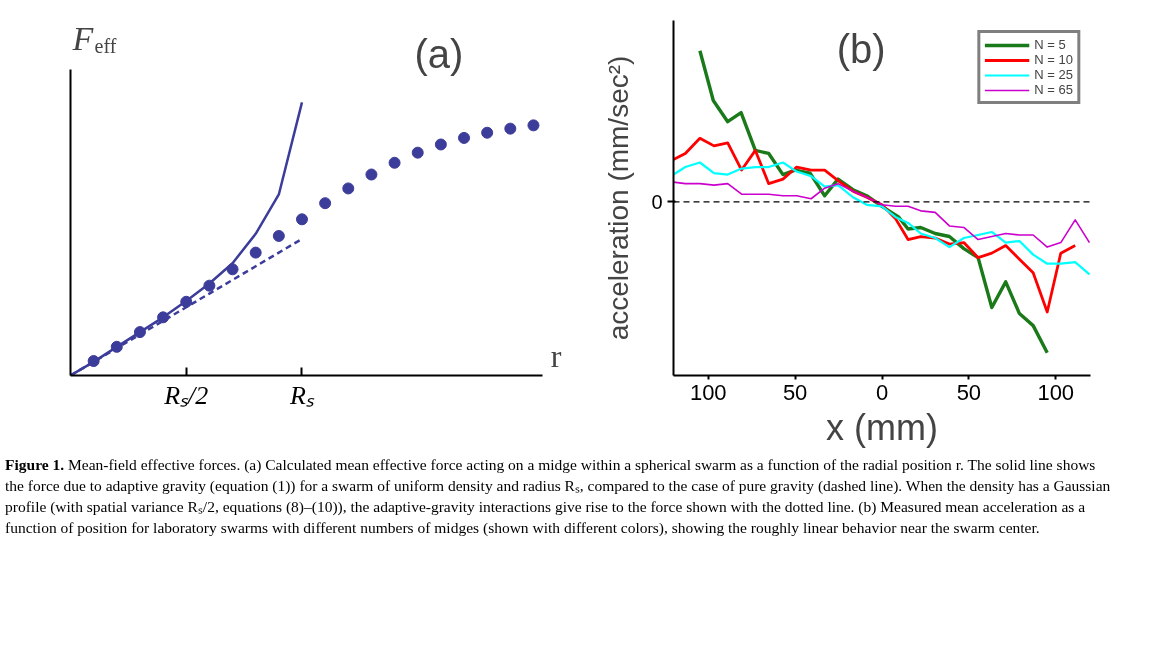 The width and height of the screenshot is (1171, 648). What do you see at coordinates (186, 395) in the screenshot?
I see `x-tick-label: Rₛ/2` at bounding box center [186, 395].